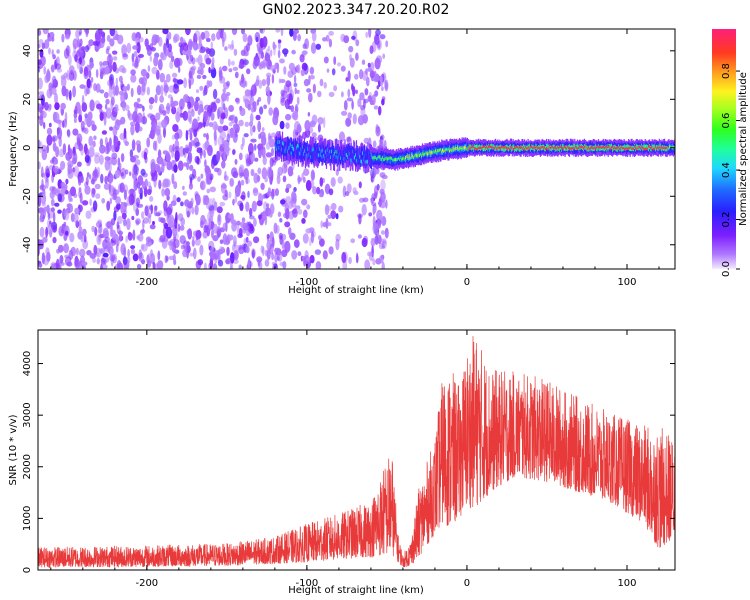  I want to click on snr-x-tick-label: 0, so click(467, 583).